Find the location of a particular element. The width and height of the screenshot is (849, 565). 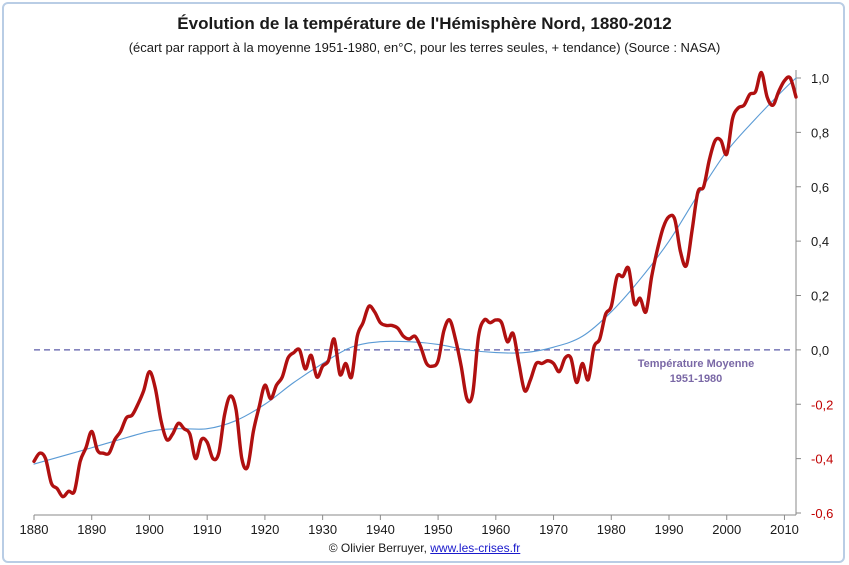

x-tick-label: 1930 is located at coordinates (322, 529).